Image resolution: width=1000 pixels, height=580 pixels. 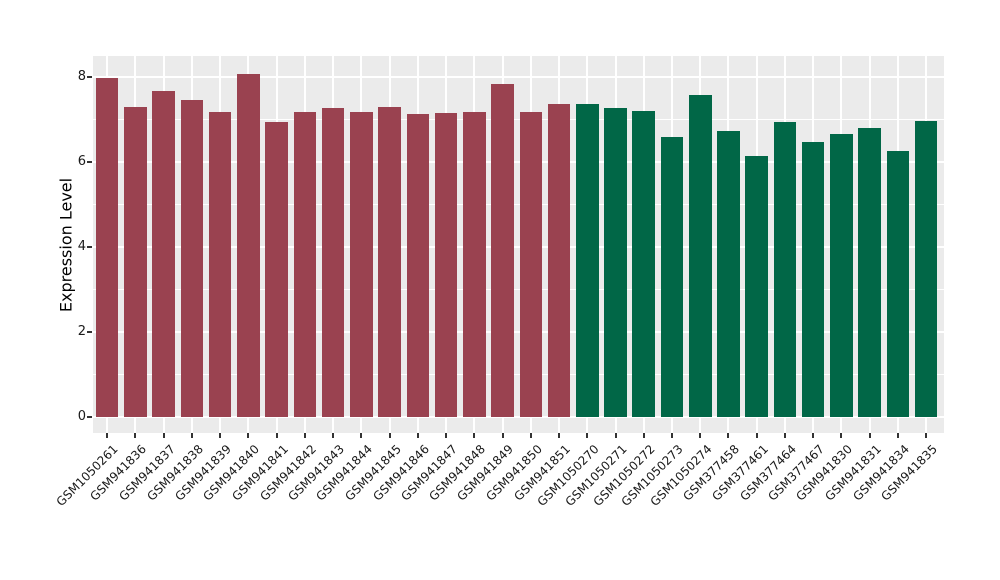 I want to click on bar-GSM377458, so click(x=728, y=273).